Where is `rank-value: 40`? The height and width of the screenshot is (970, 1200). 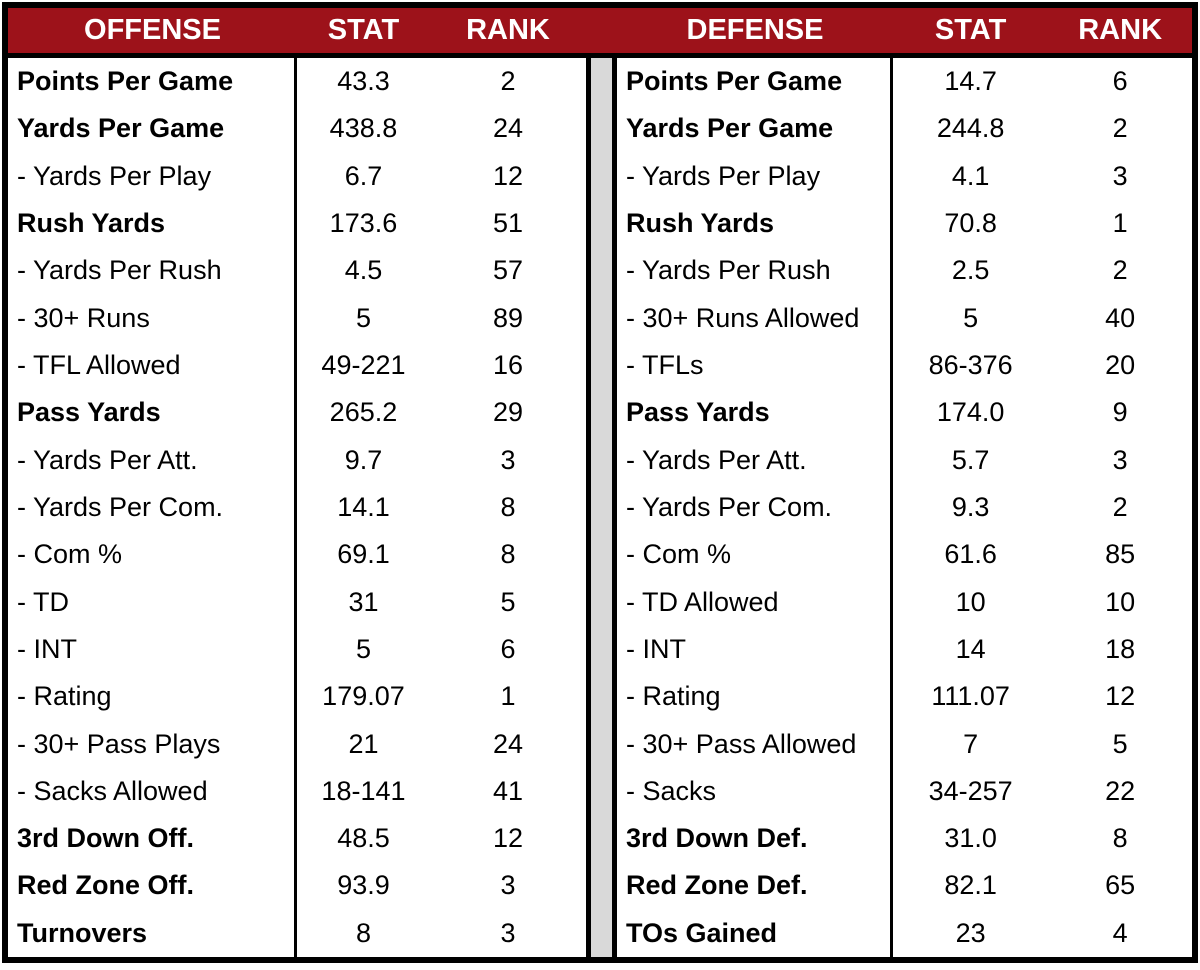 rank-value: 40 is located at coordinates (1120, 317).